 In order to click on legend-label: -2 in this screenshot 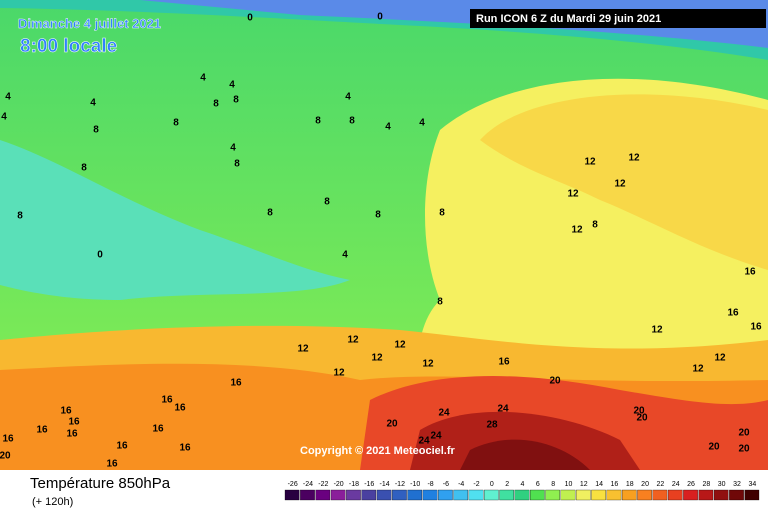, I will do `click(476, 484)`.